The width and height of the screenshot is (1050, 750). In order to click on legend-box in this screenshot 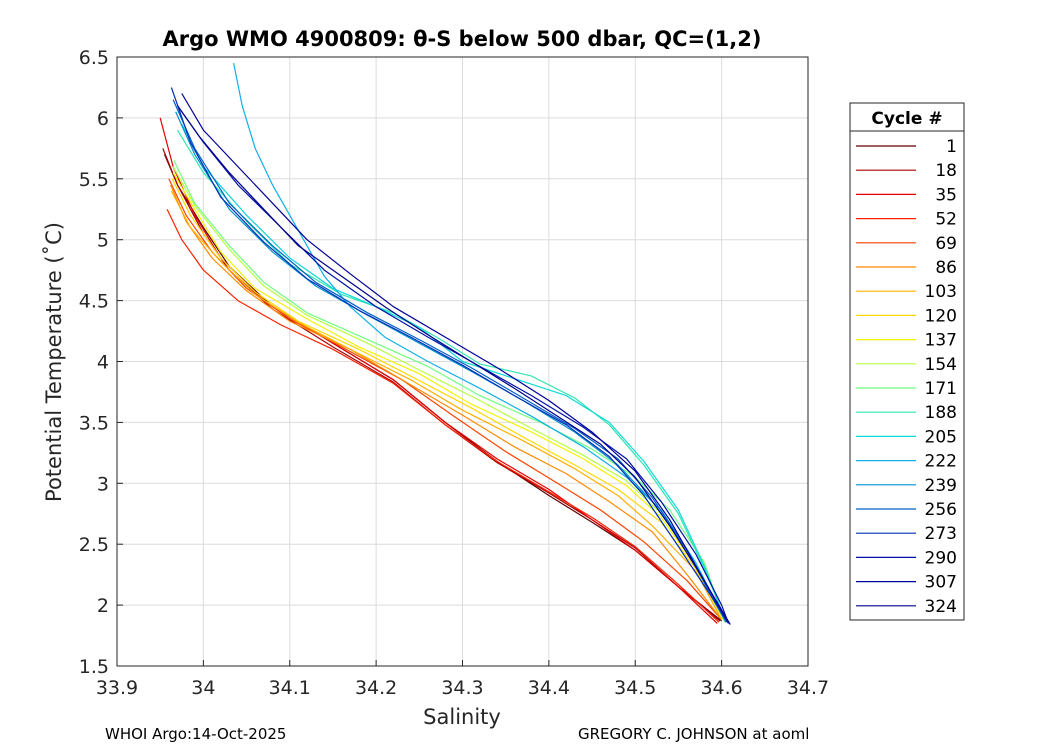, I will do `click(907, 361)`.